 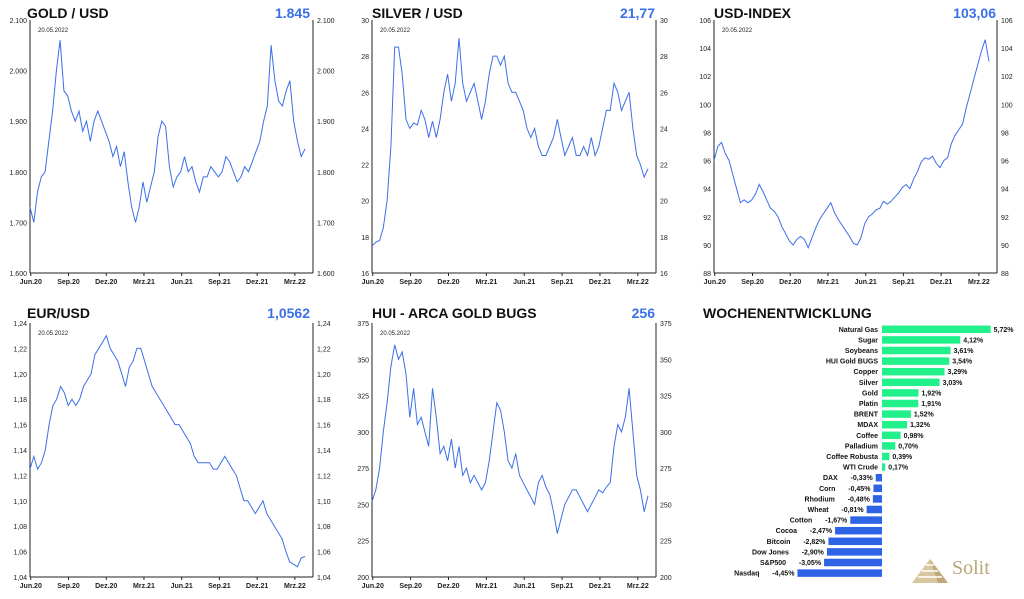 I want to click on chart-title: WOCHENENTWICKLUNG, so click(x=787, y=313).